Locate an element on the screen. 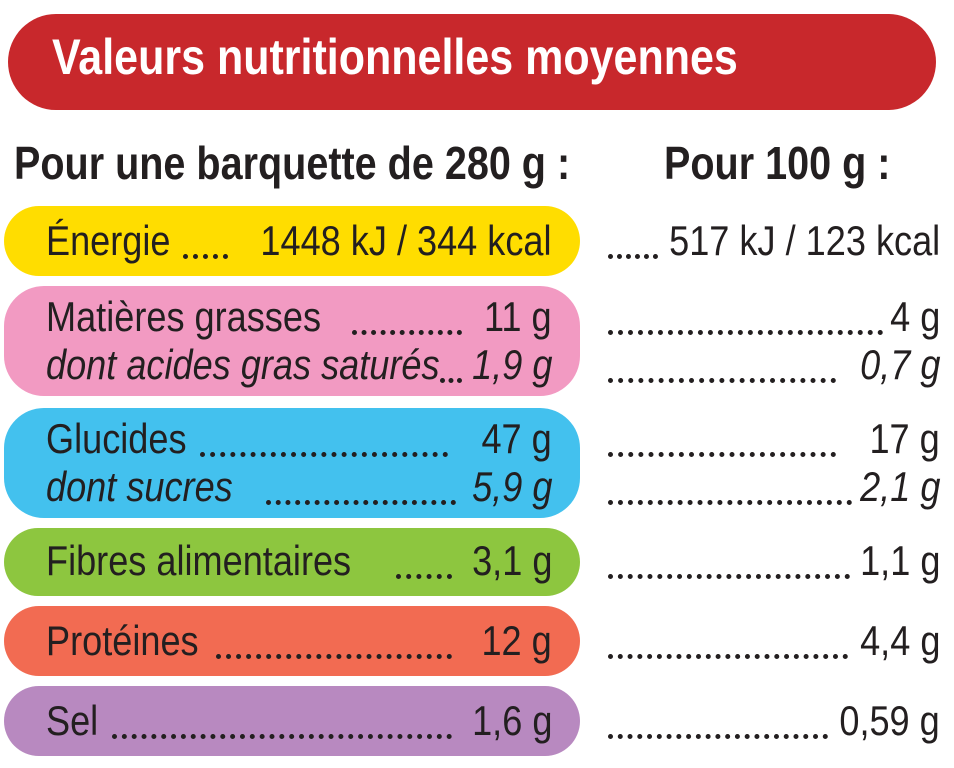  nutrient-row-protein: Protéines 12 g 4,4 g is located at coordinates (477, 643).